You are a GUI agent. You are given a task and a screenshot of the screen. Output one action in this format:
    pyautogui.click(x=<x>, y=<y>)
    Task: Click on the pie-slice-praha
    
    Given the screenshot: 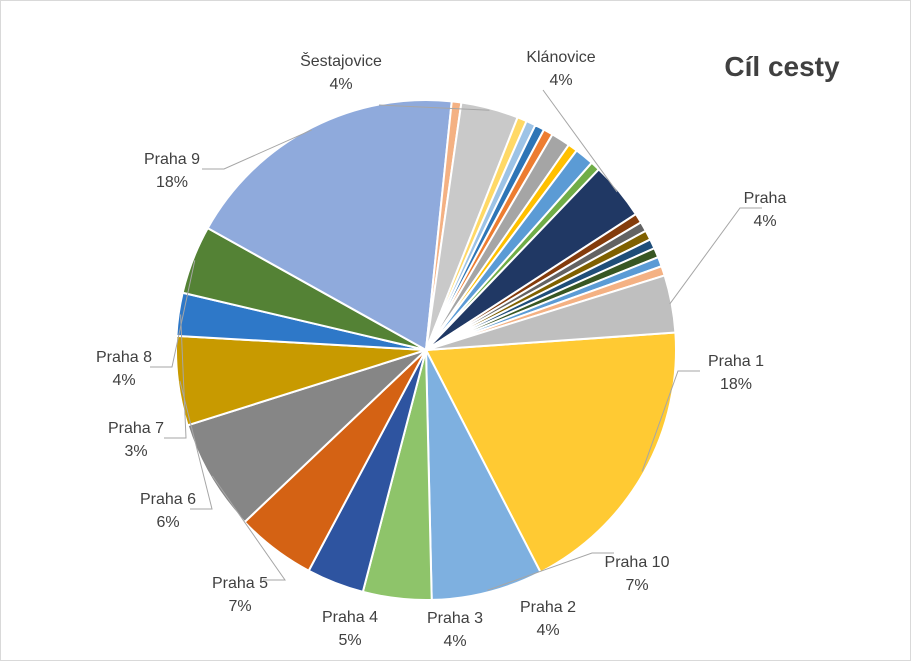 What is the action you would take?
    pyautogui.click(x=551, y=312)
    